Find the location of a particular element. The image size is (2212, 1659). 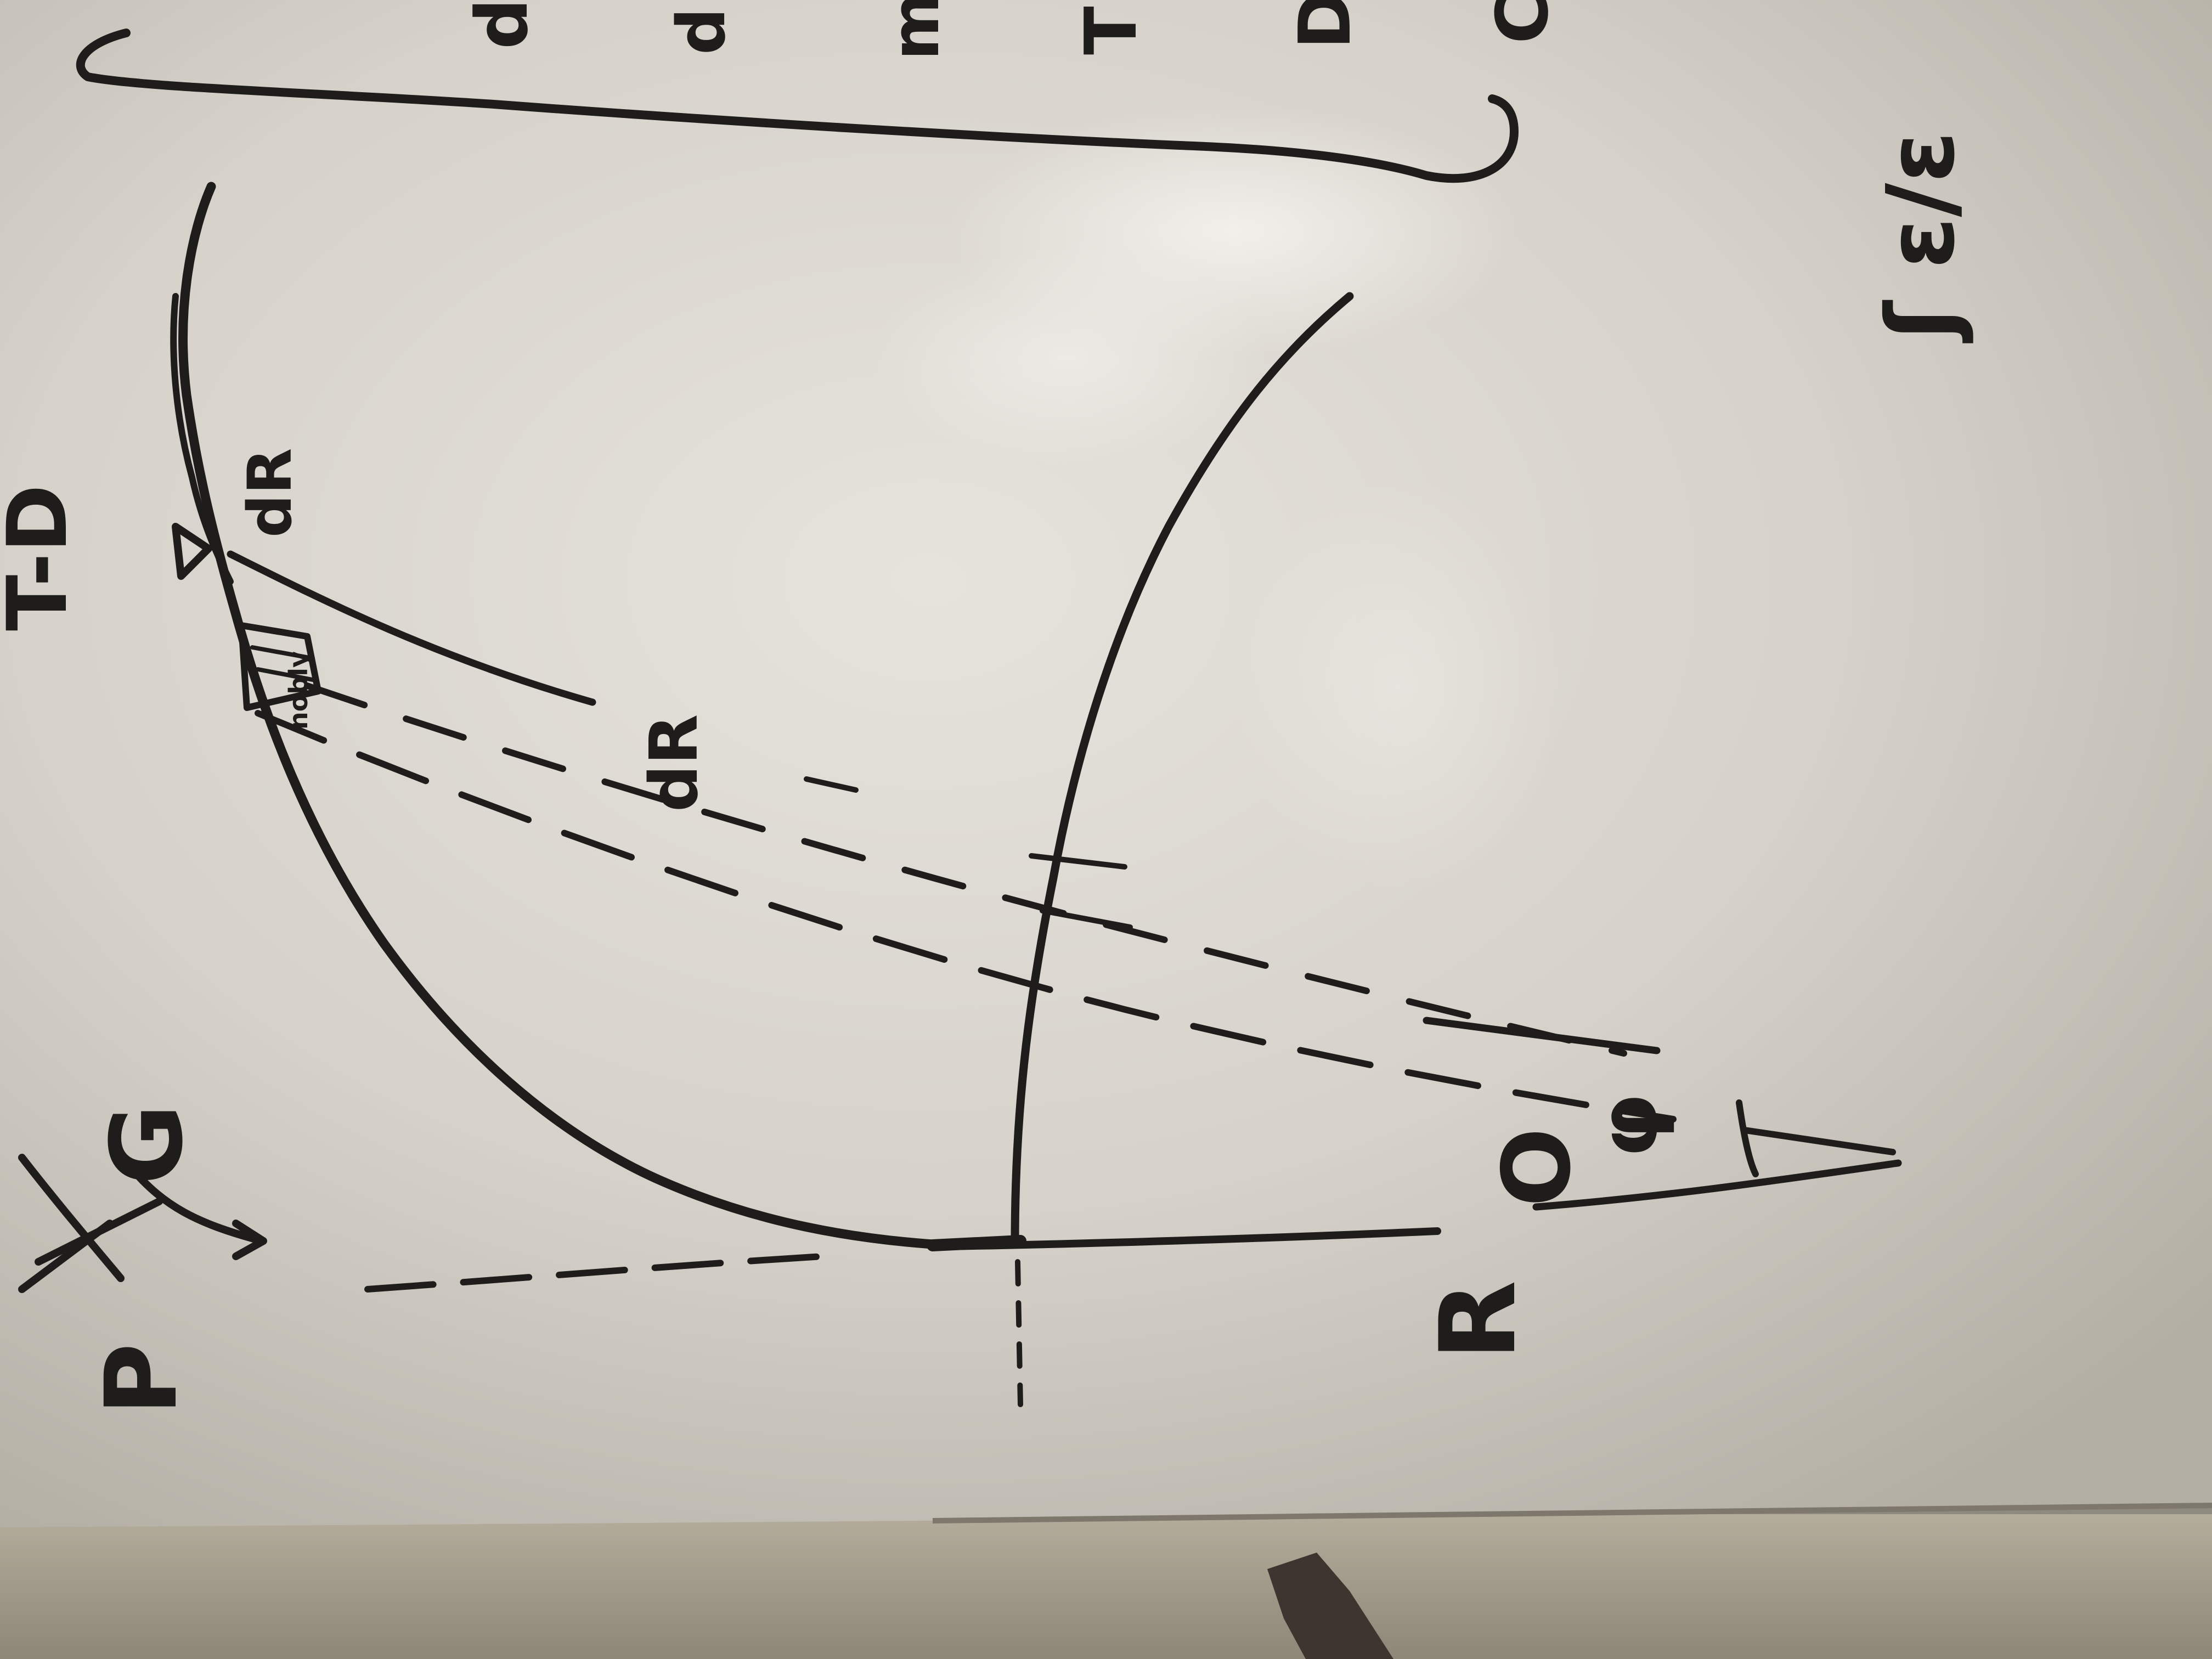

side-note: ʃ ε/ε is located at coordinates (1922, 237).